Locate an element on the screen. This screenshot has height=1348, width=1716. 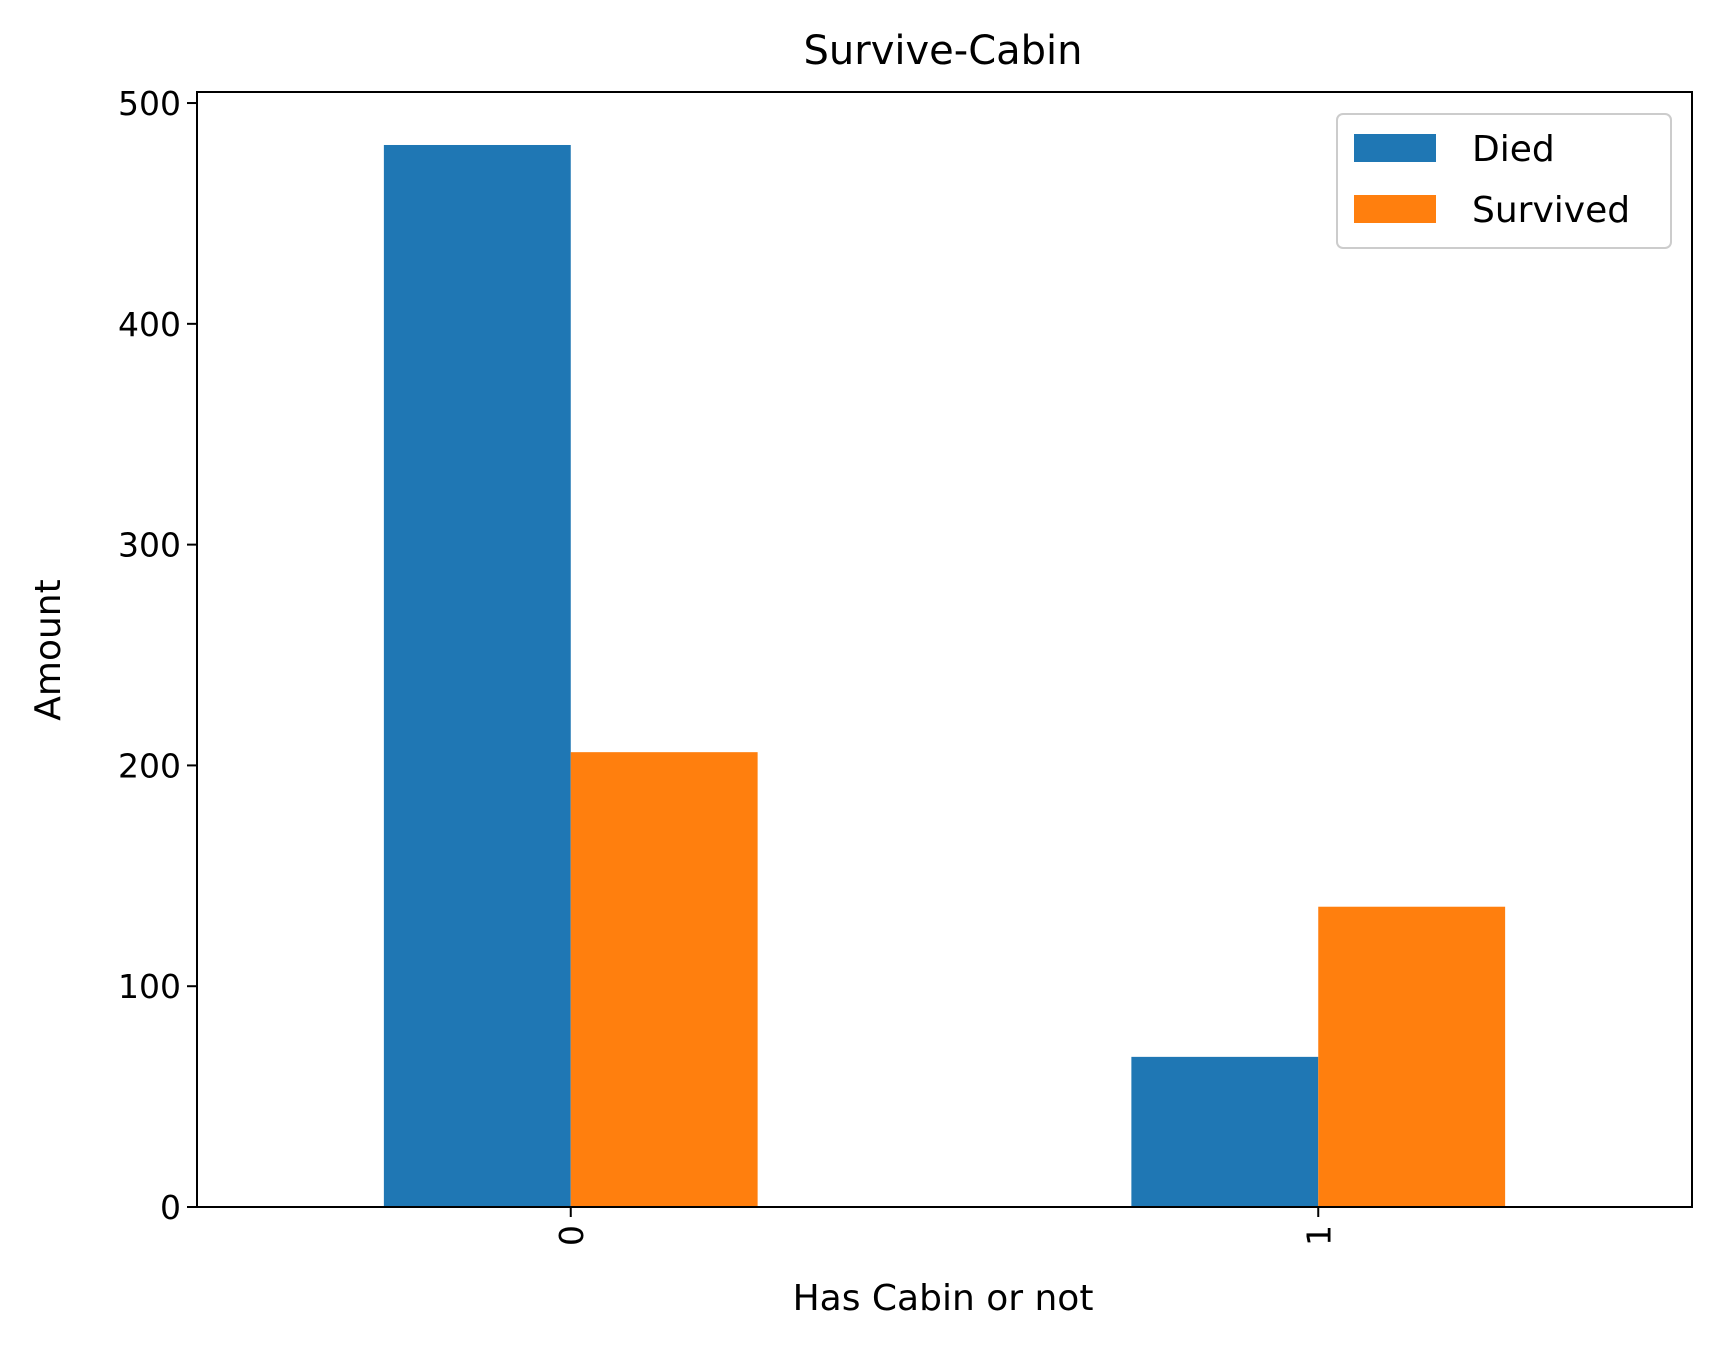
y-tick-label-400: 400 is located at coordinates (149, 324).